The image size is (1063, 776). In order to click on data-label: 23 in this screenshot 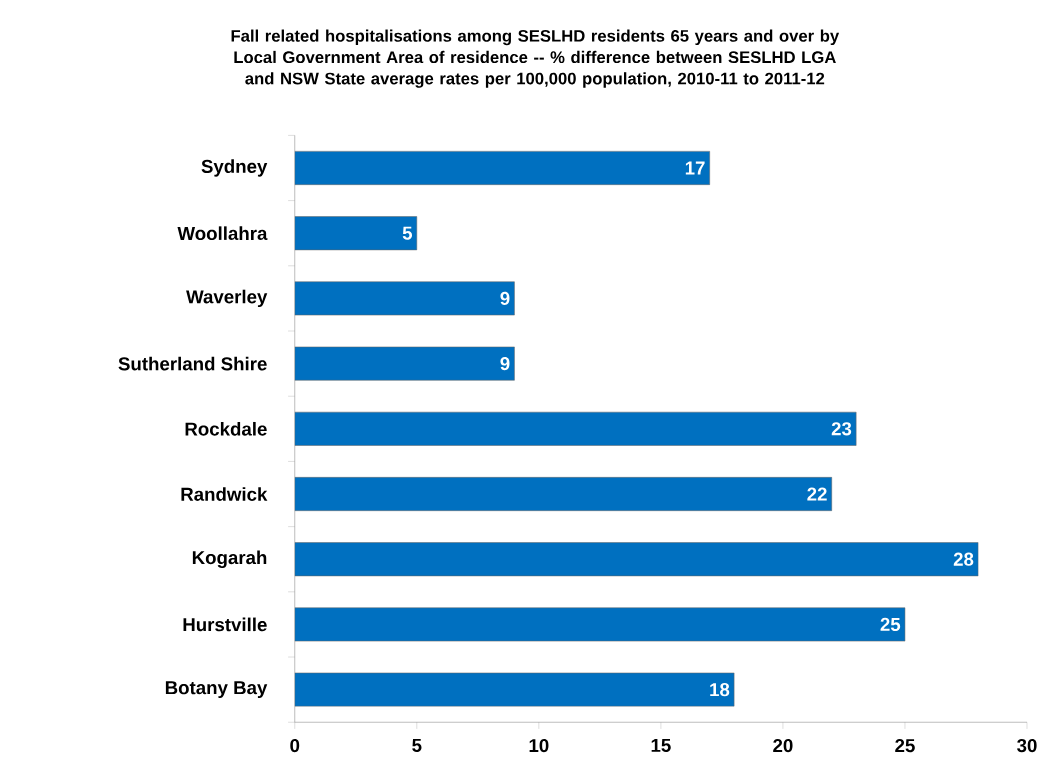, I will do `click(841, 429)`.